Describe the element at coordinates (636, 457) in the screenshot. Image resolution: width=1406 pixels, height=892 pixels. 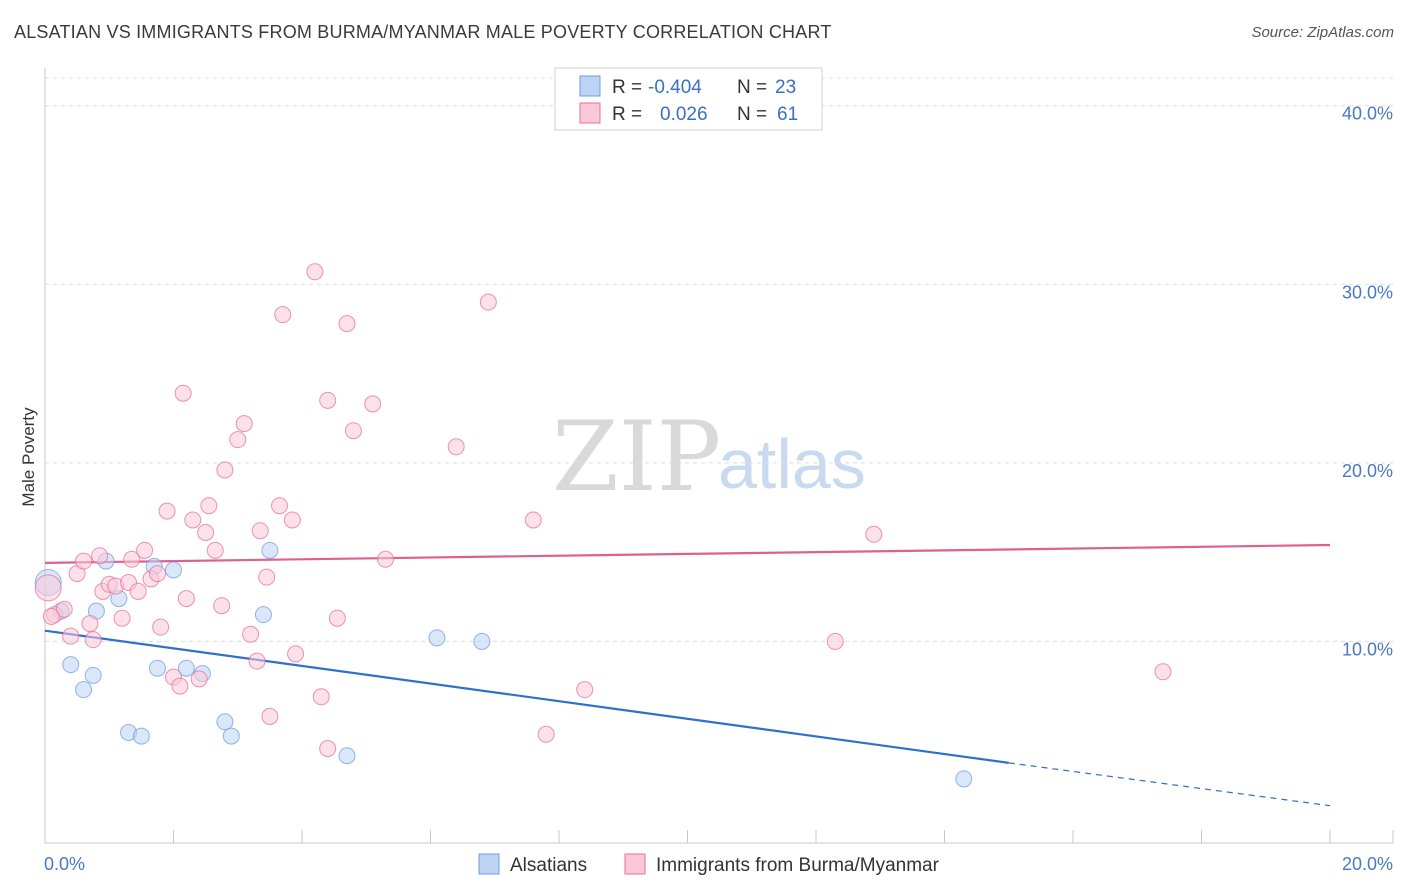
I see `watermark-zip: ZIP` at that location.